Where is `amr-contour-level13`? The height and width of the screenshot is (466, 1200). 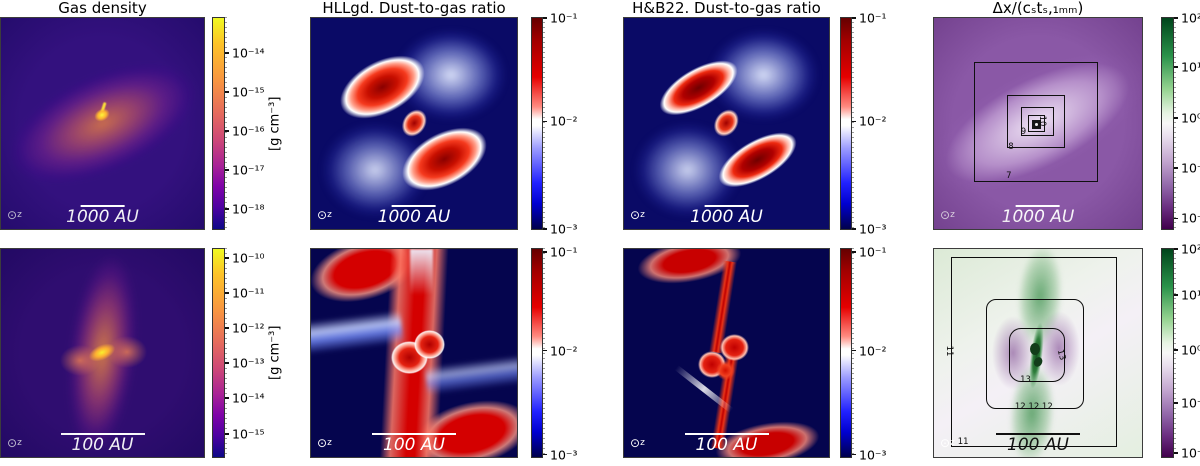
amr-contour-level13 is located at coordinates (1036, 355).